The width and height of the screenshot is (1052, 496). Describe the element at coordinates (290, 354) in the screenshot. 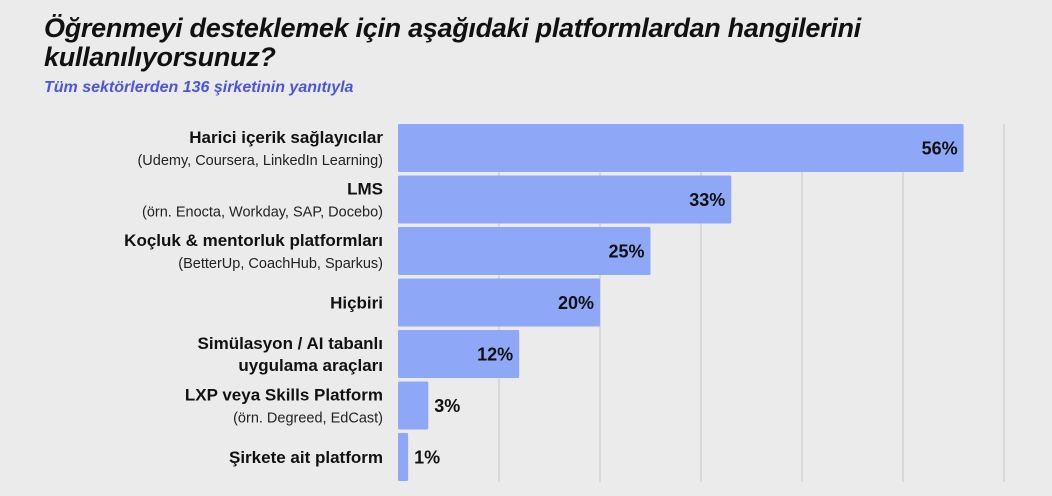

I see `category-label: Simülasyon / AI tabanlı uygulama araçları` at that location.